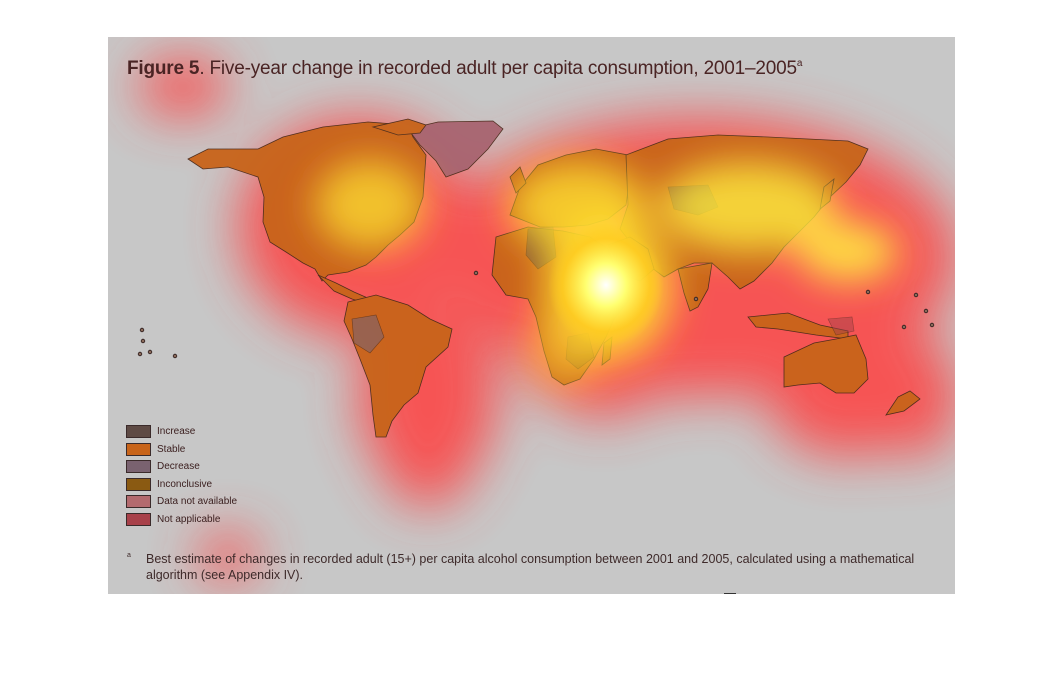 This screenshot has width=1062, height=688. I want to click on new-zealand, so click(903, 403).